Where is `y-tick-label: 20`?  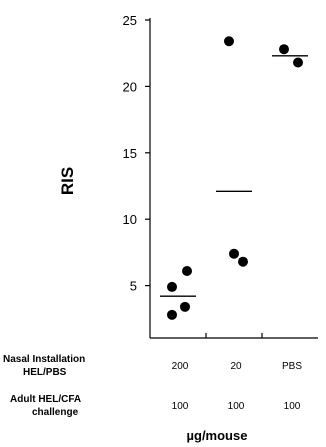 y-tick-label: 20 is located at coordinates (130, 86).